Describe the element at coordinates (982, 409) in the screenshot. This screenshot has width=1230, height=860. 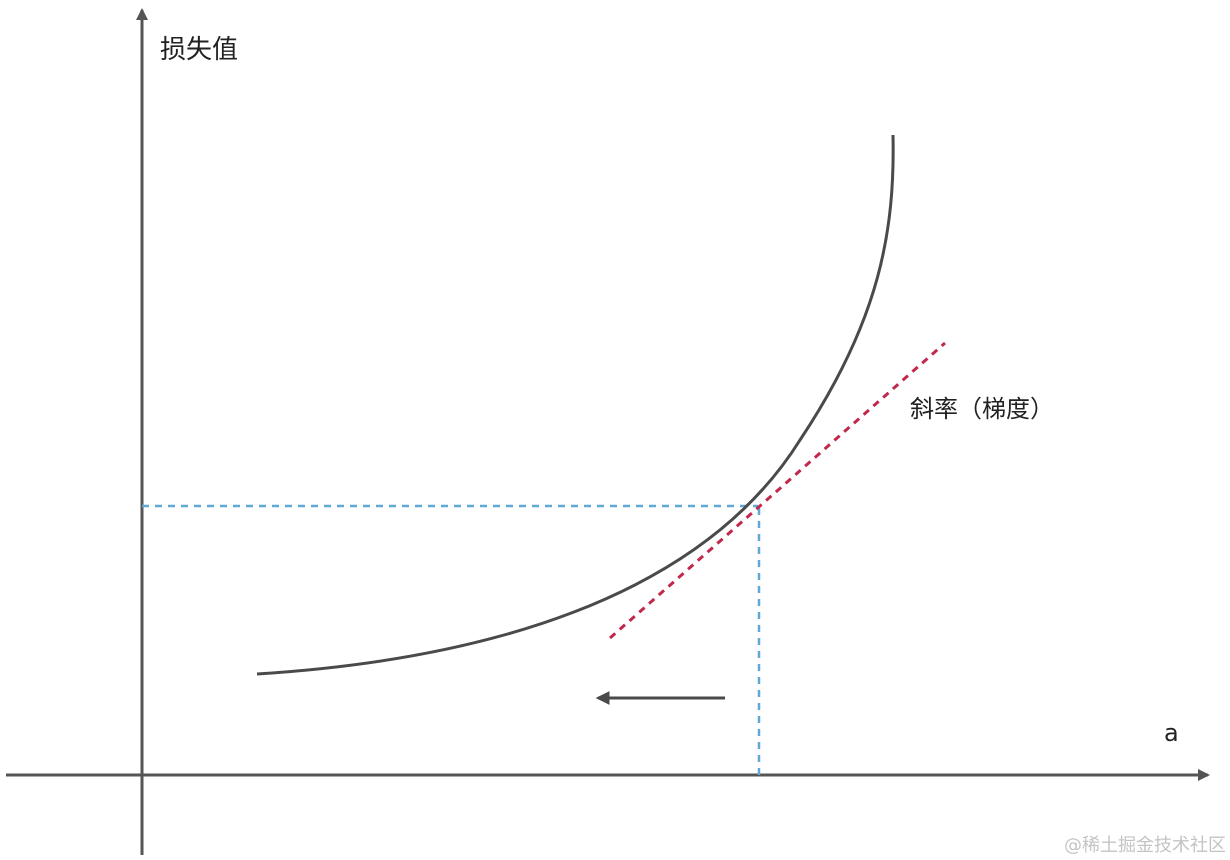
I see `tangent-label: 斜率（梯度）` at that location.